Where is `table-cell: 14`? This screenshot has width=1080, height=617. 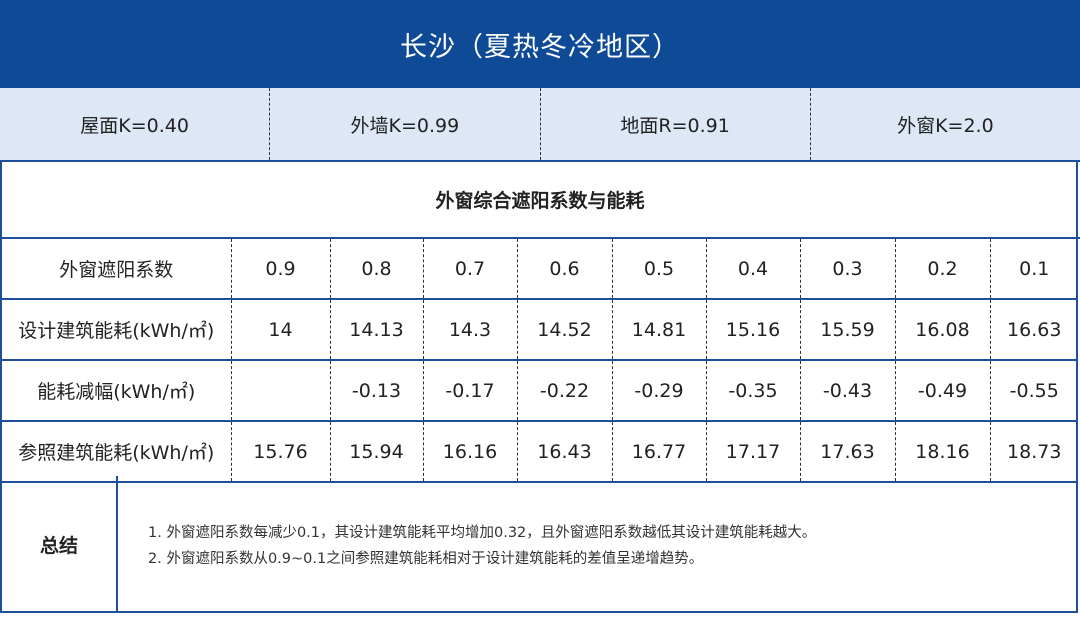 table-cell: 14 is located at coordinates (280, 330).